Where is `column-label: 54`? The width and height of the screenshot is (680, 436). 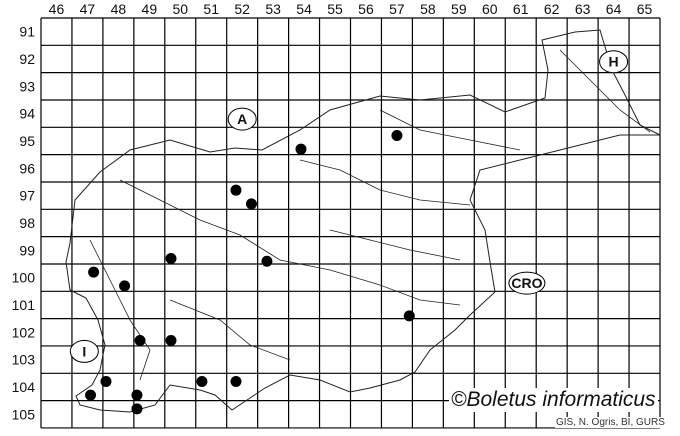
column-label: 54 is located at coordinates (304, 9).